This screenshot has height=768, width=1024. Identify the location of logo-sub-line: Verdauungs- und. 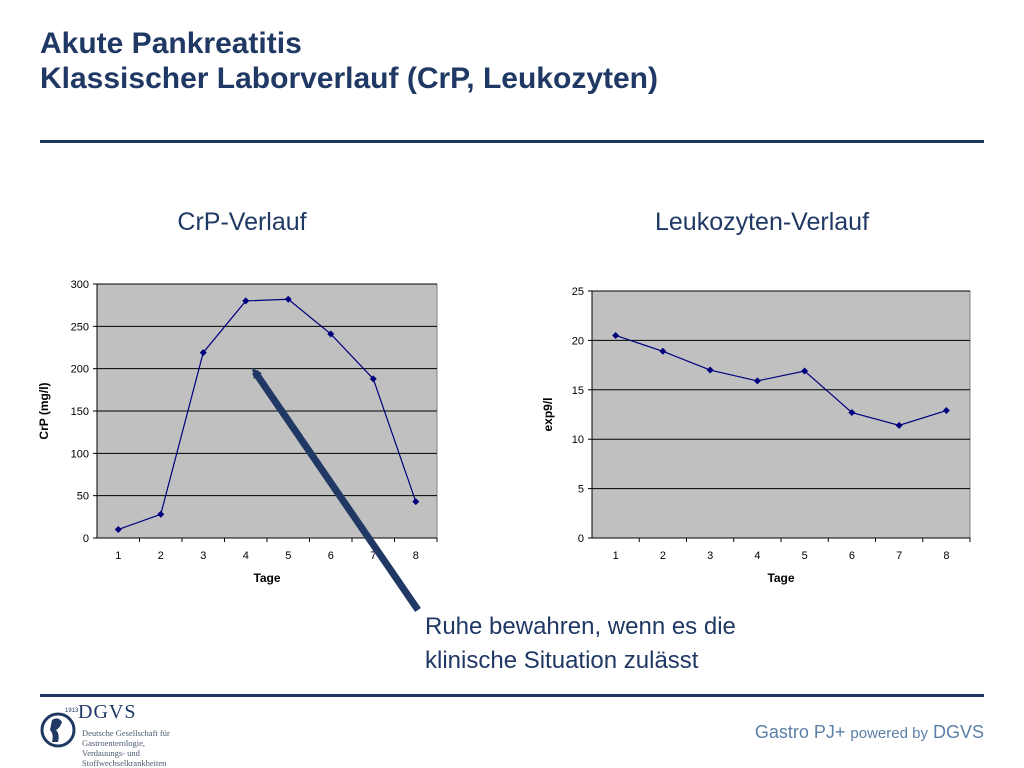
(111, 753).